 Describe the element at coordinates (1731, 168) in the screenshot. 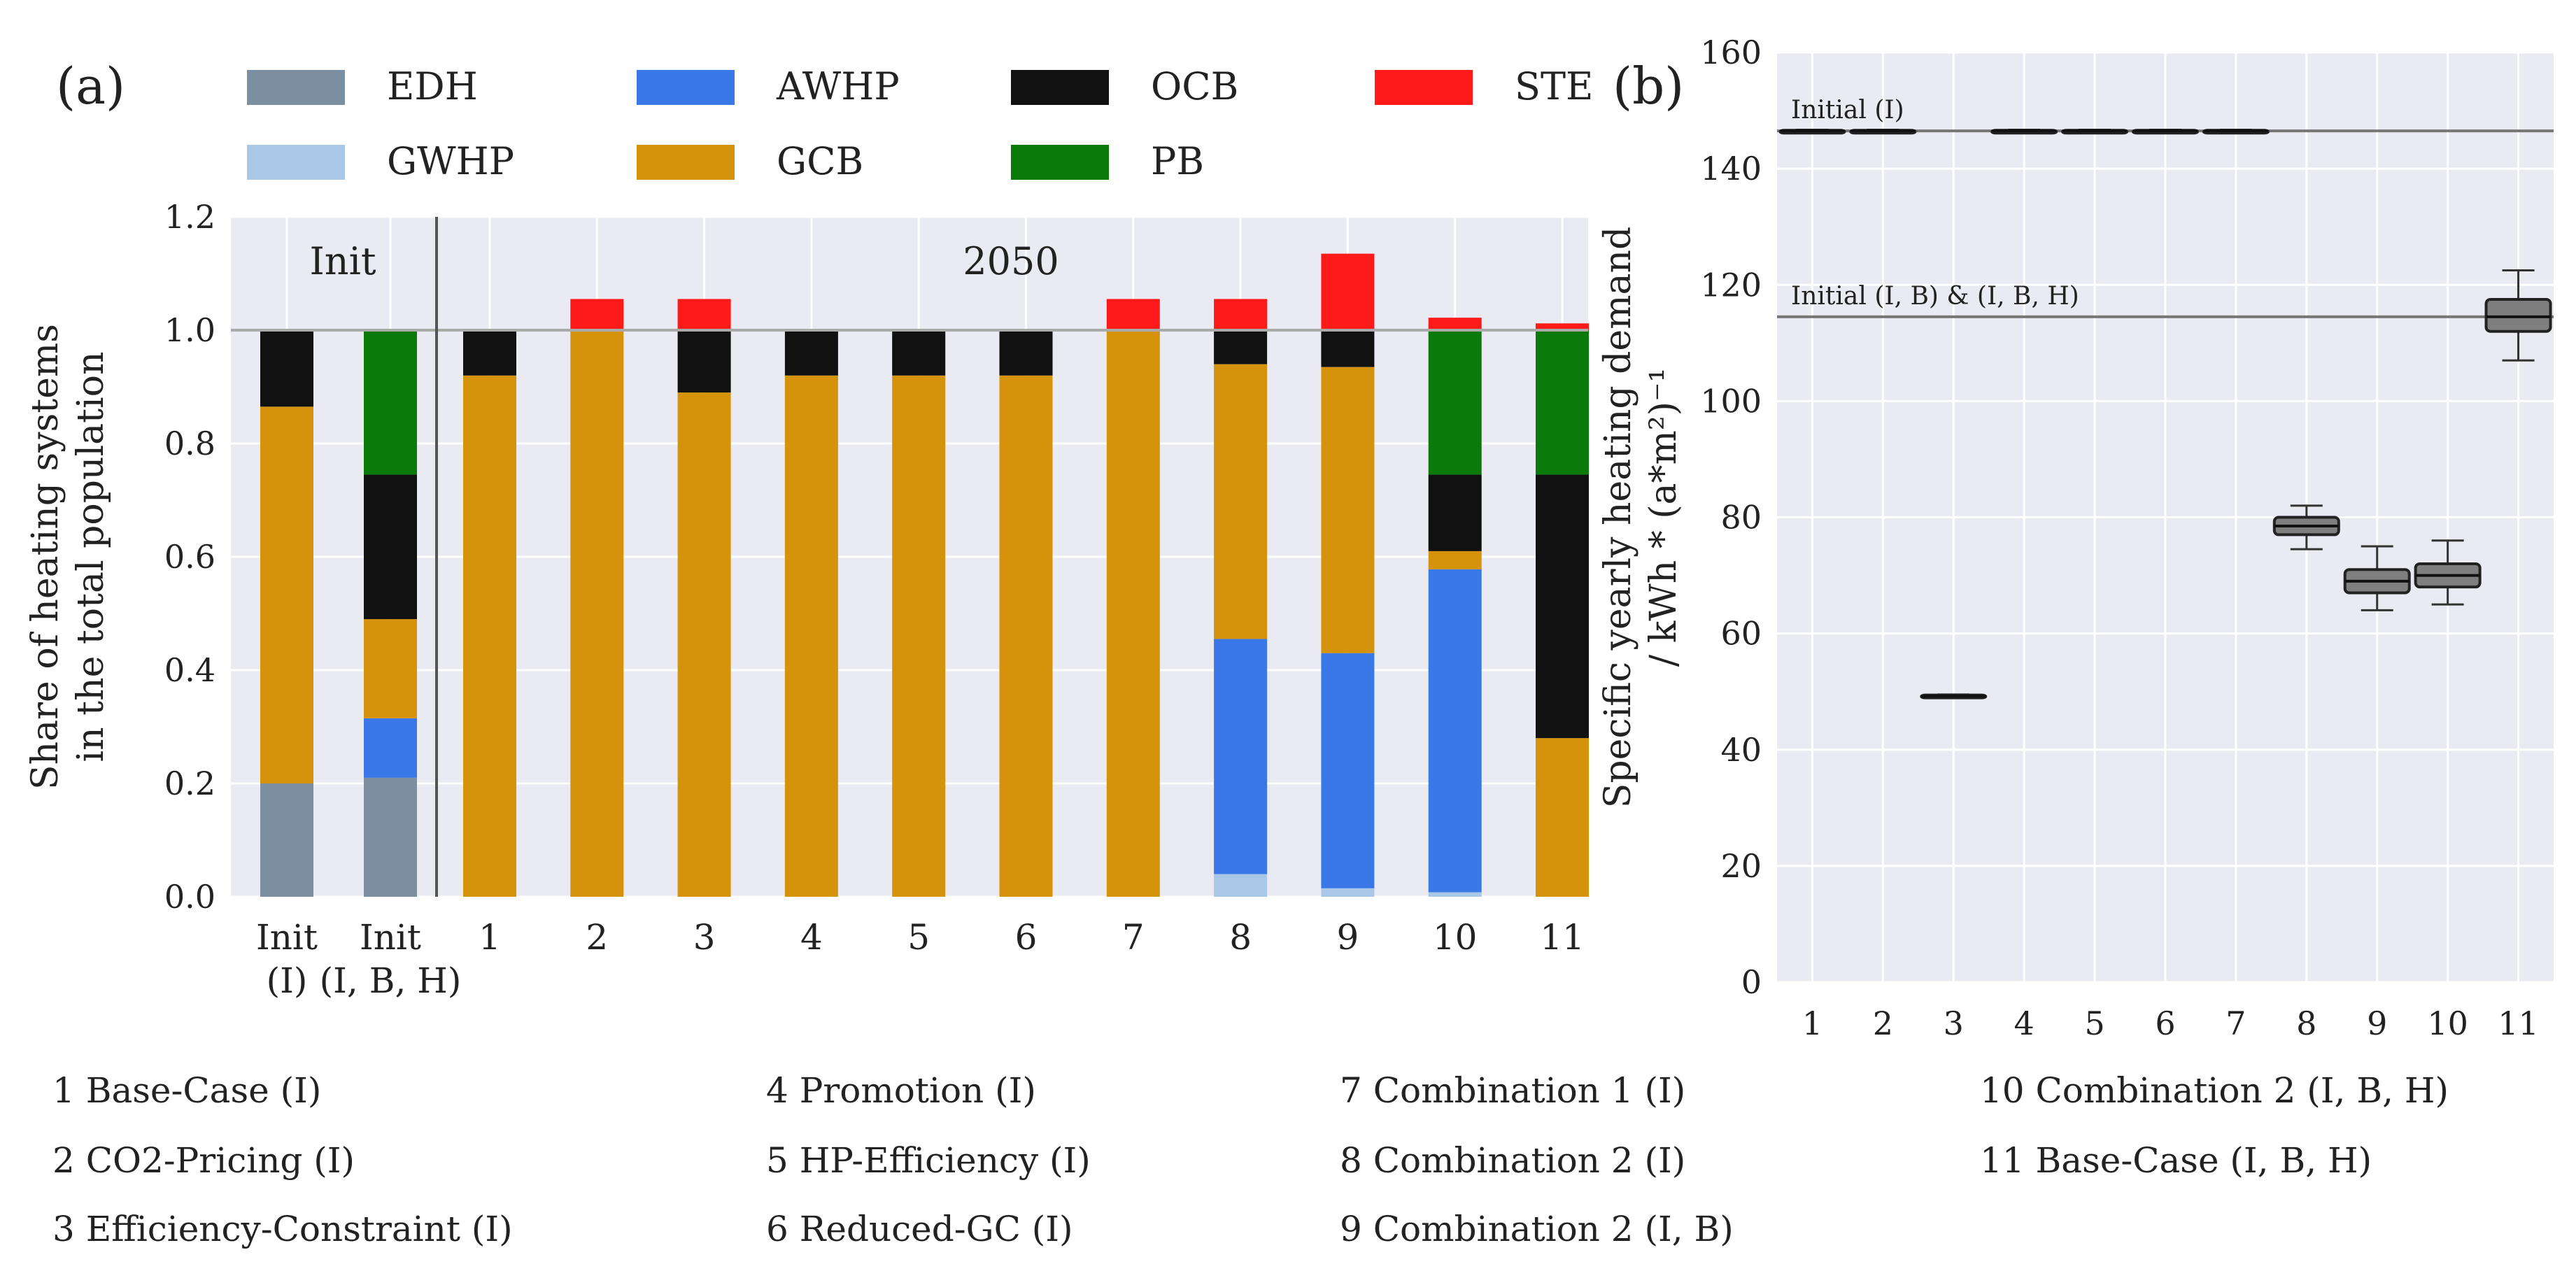

I see `panel-b-ytick-label: 140` at that location.